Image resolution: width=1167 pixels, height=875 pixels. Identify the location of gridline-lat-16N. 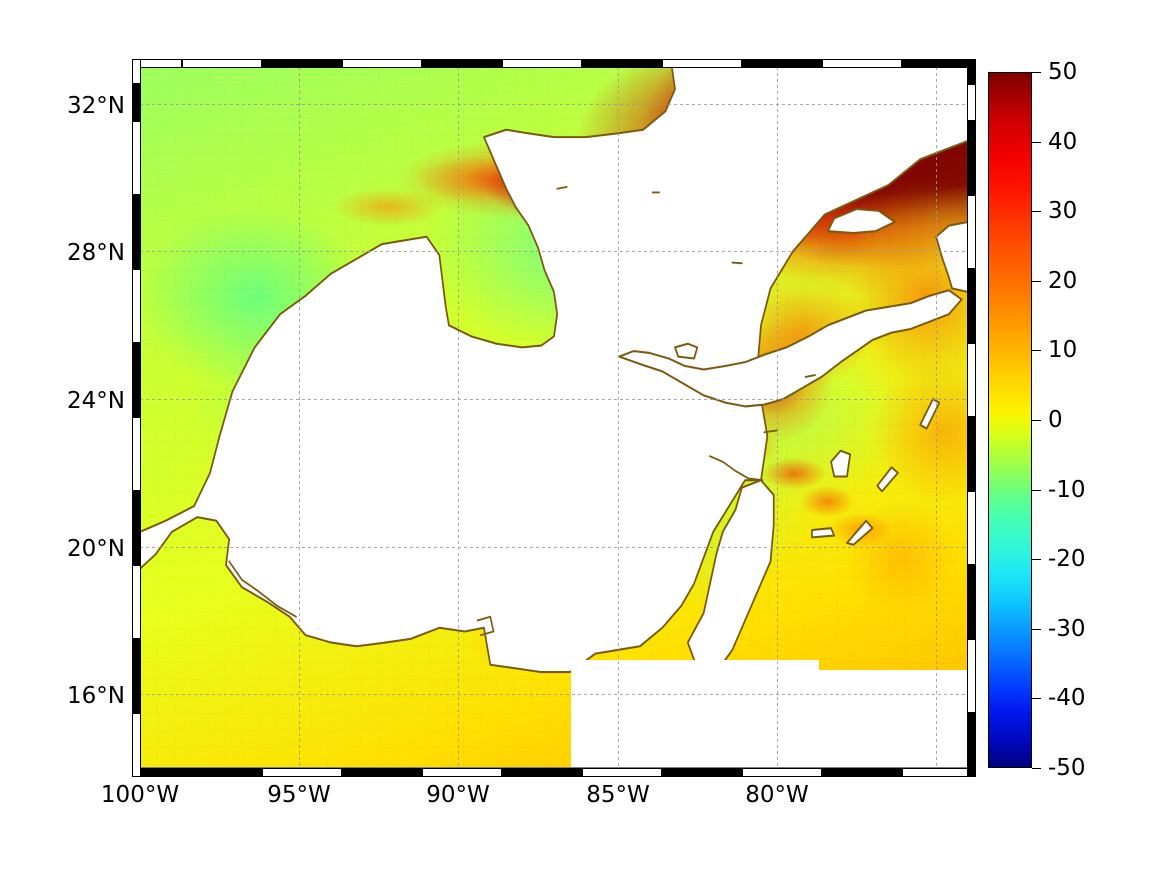
(554, 694).